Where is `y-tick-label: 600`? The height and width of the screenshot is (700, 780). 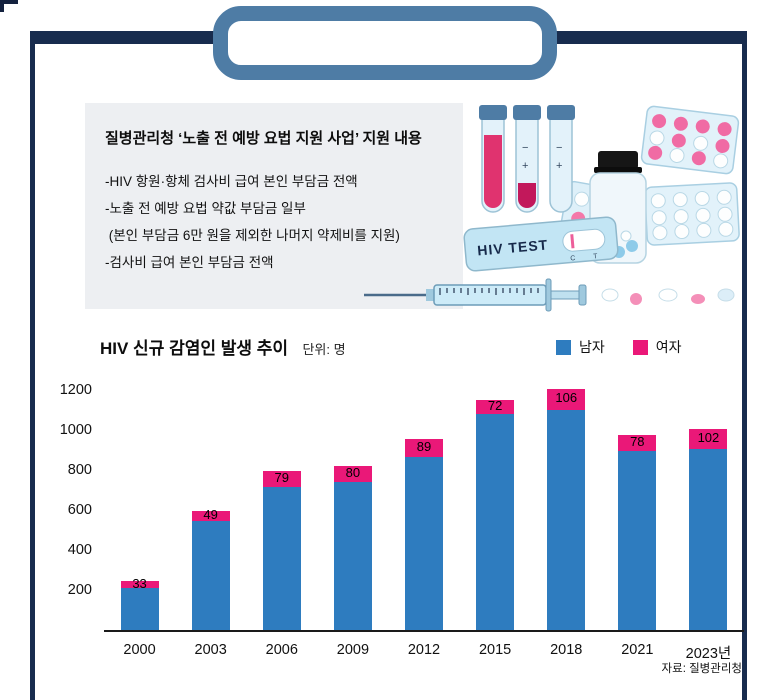 y-tick-label: 600 is located at coordinates (79, 510).